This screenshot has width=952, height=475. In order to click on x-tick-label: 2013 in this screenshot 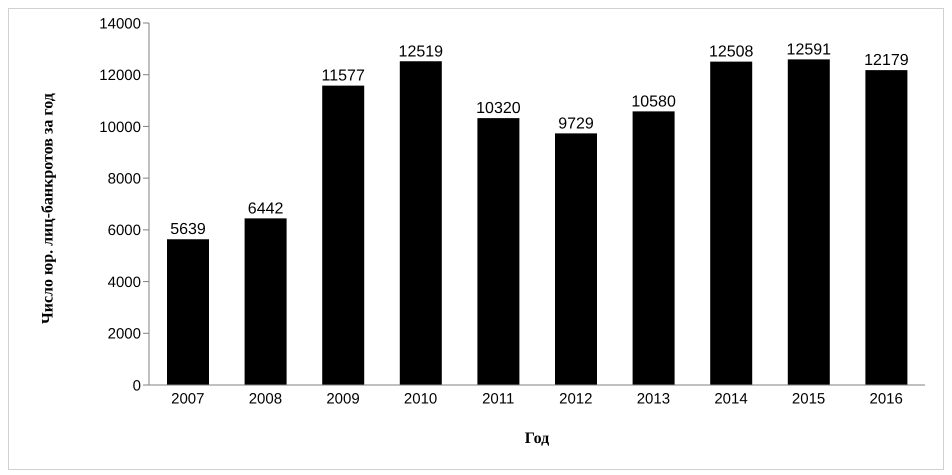, I will do `click(653, 399)`.